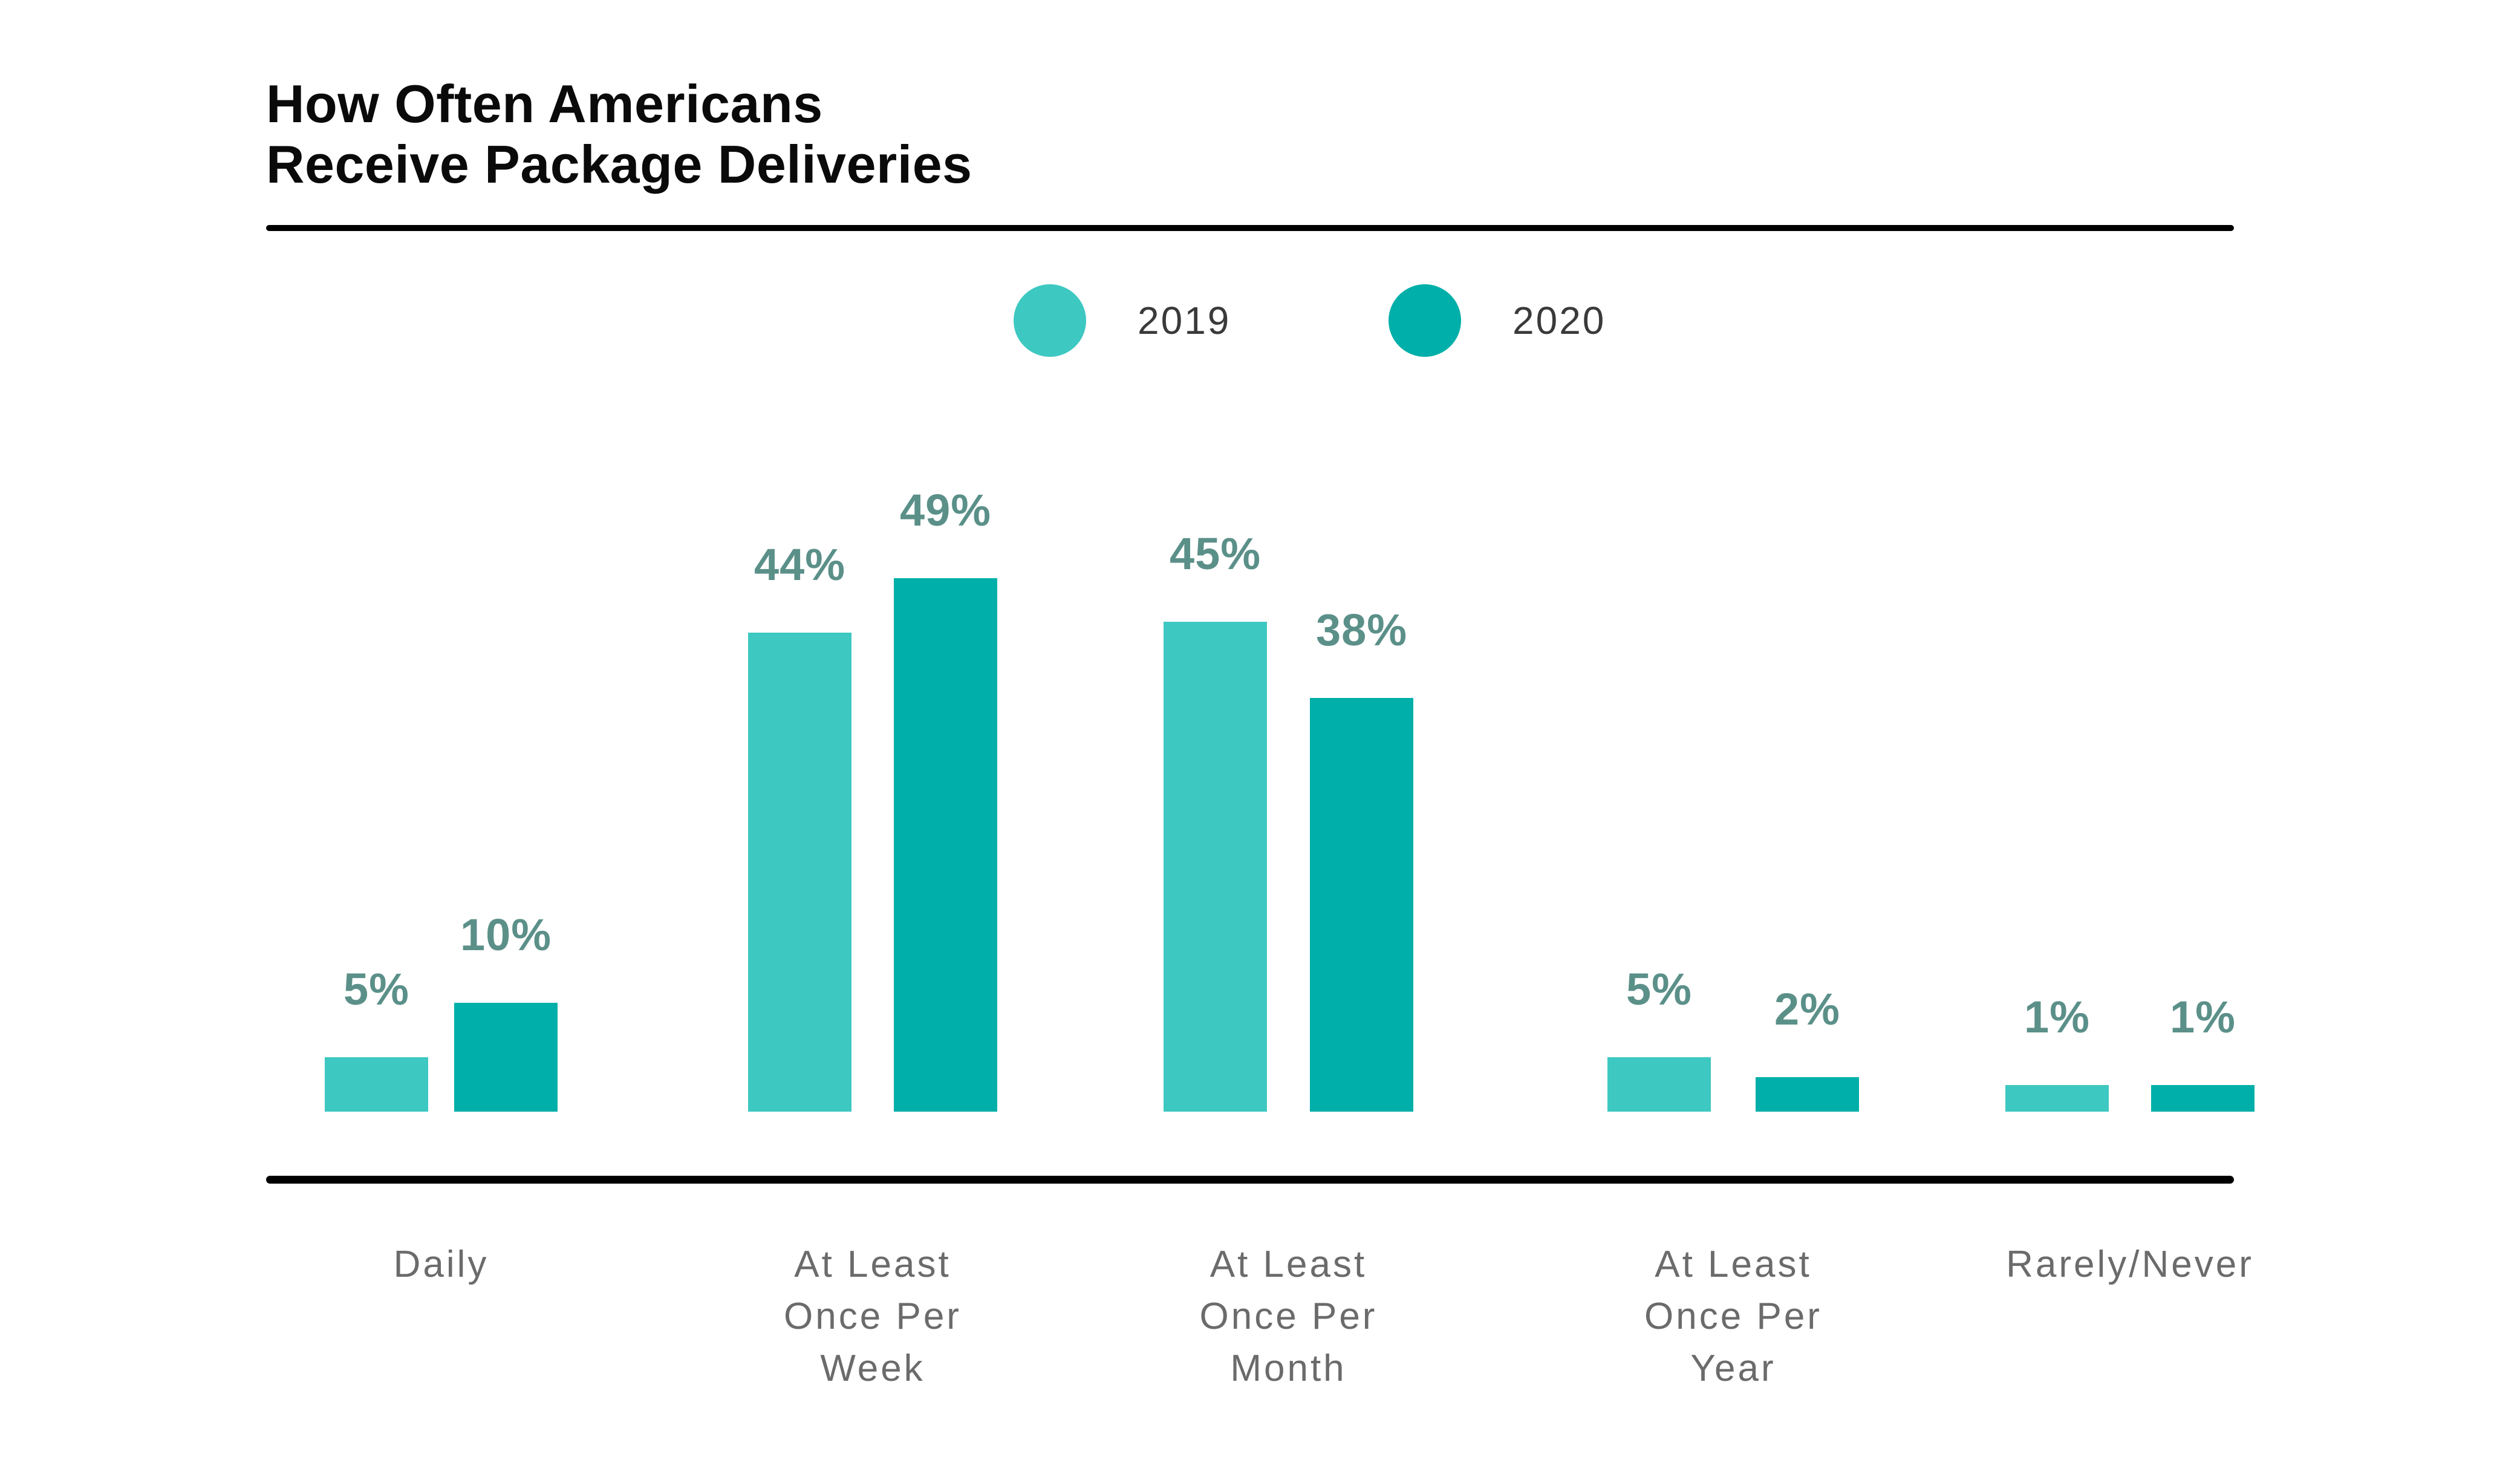  I want to click on axis-label-at-least-once-per-year: At Least Once Per Year, so click(1733, 1317).